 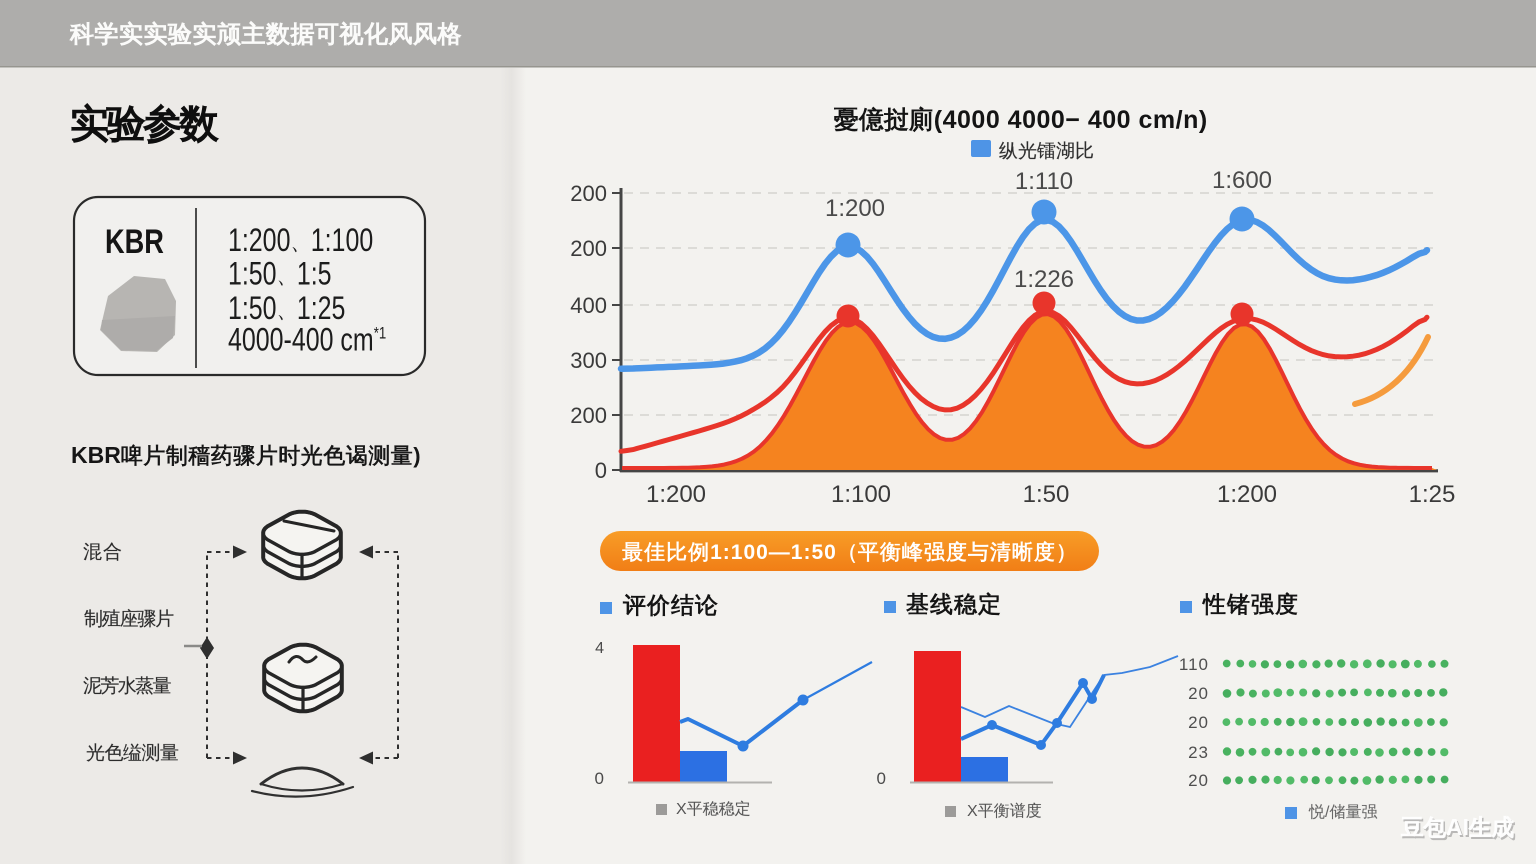 I want to click on svg-text: 400, so click(x=588, y=305).